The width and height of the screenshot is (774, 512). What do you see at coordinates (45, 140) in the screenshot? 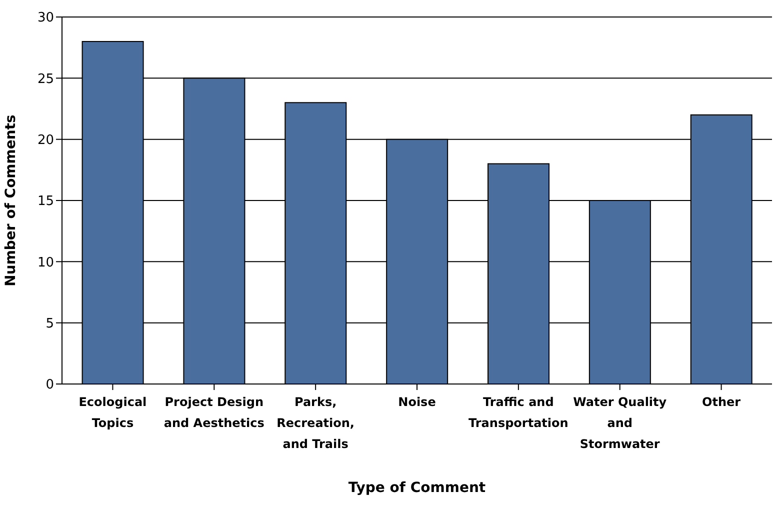
I see `y-tick-label: 20` at bounding box center [45, 140].